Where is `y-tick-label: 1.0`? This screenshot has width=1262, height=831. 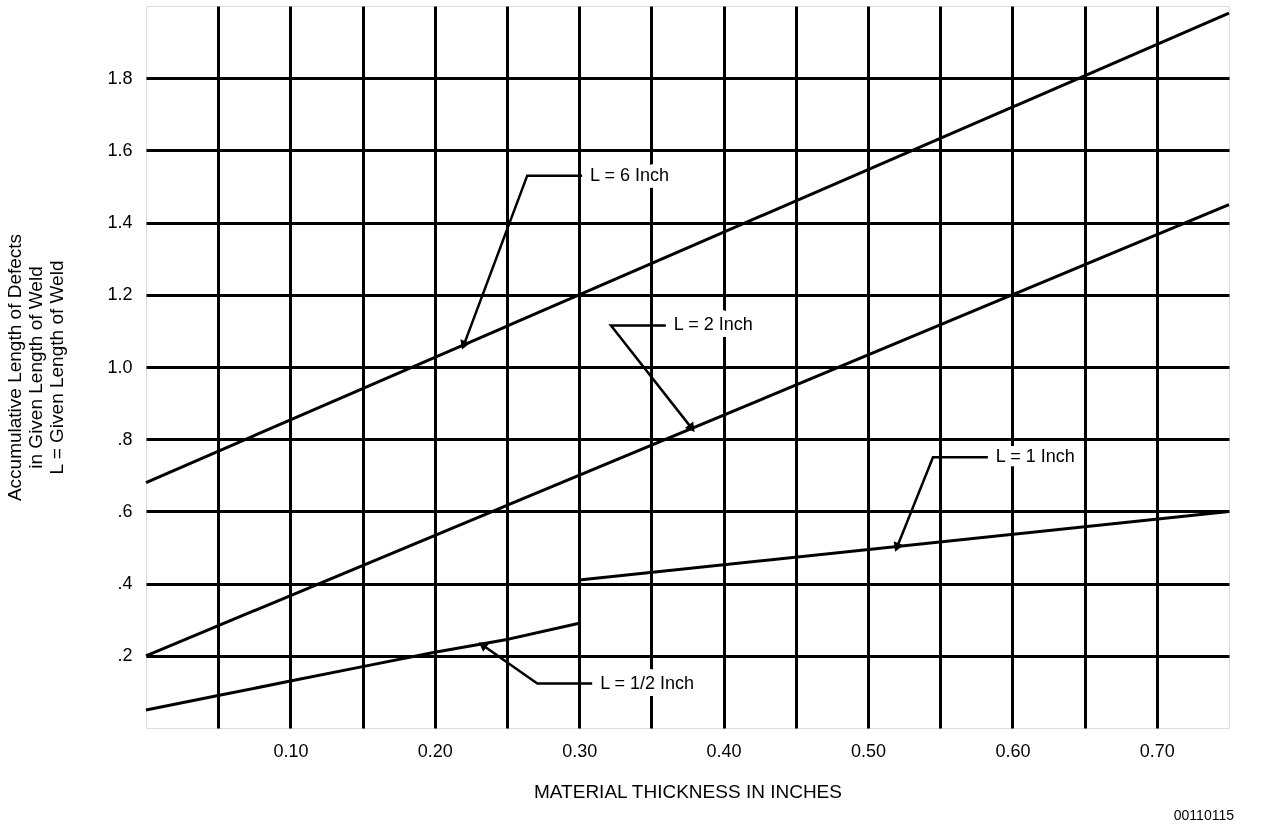
y-tick-label: 1.0 is located at coordinates (120, 366).